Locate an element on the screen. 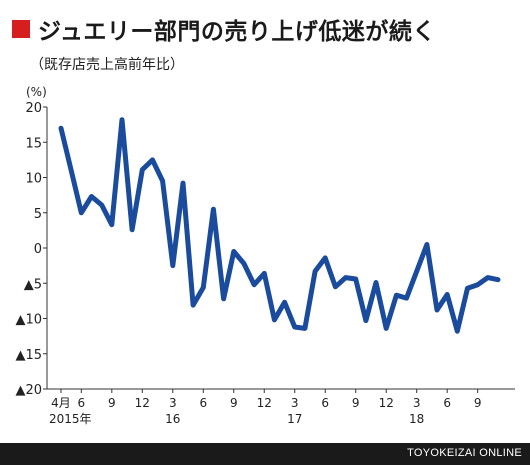 The image size is (530, 465). x-year-label: 18 is located at coordinates (416, 419).